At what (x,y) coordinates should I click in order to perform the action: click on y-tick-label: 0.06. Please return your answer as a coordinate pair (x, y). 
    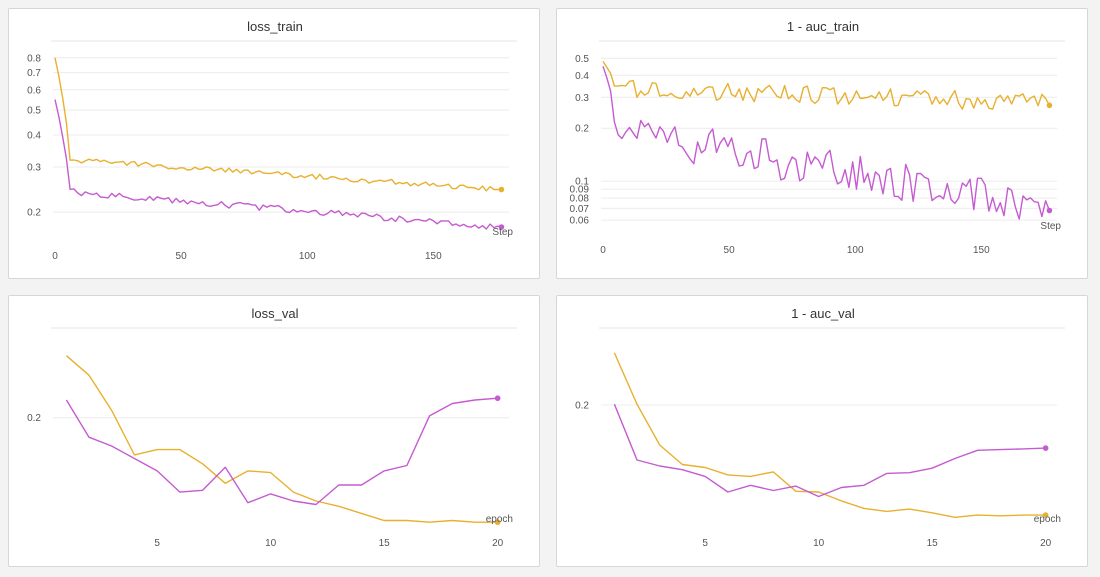
    Looking at the image, I should click on (580, 221).